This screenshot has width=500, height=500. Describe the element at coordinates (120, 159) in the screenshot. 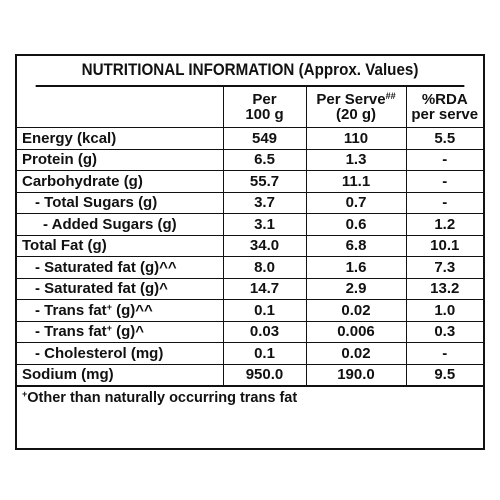

I see `row-label: Protein (g)` at that location.